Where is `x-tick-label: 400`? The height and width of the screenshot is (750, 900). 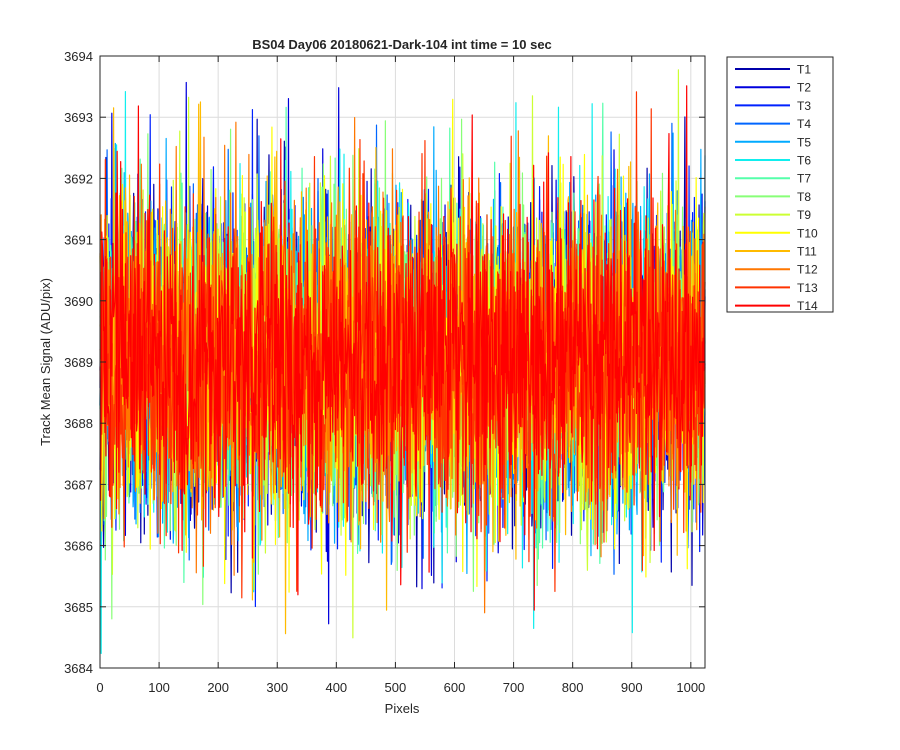
x-tick-label: 400 is located at coordinates (336, 687).